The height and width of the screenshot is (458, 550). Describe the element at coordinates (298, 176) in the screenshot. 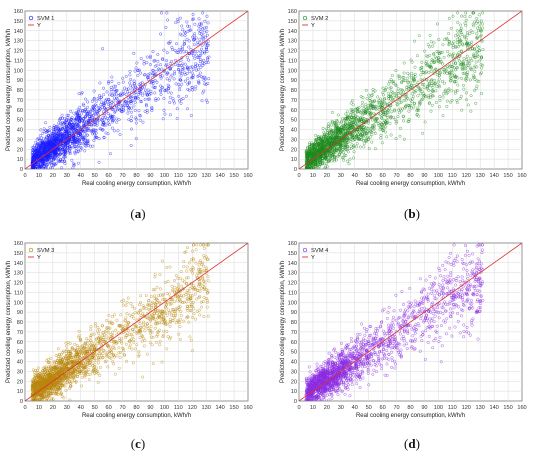

I see `x-tick-label: 0` at that location.